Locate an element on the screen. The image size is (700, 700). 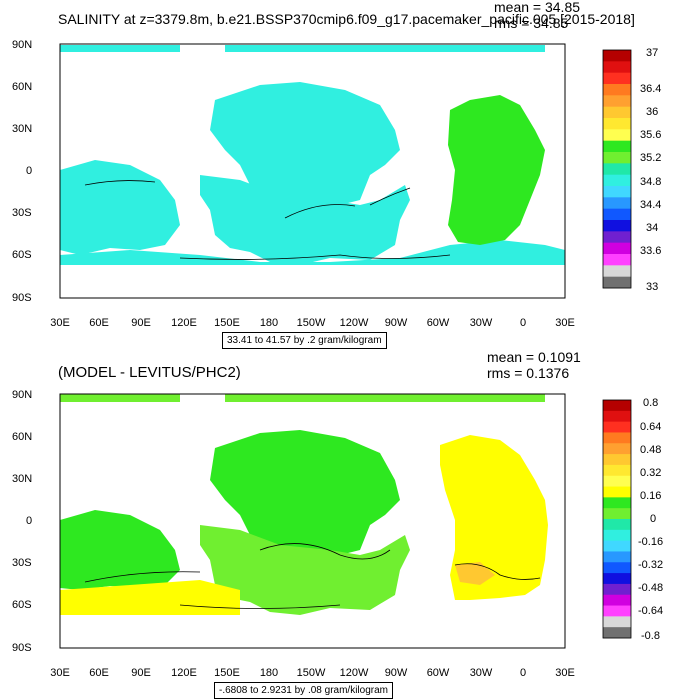
top-x-tick-5: 180 is located at coordinates (269, 323).